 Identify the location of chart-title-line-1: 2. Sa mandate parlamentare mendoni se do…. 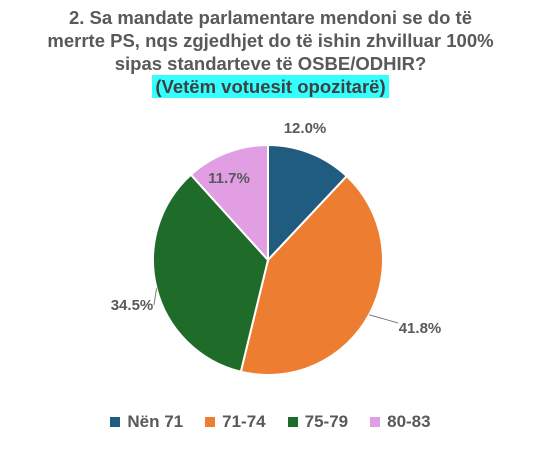
(270, 17).